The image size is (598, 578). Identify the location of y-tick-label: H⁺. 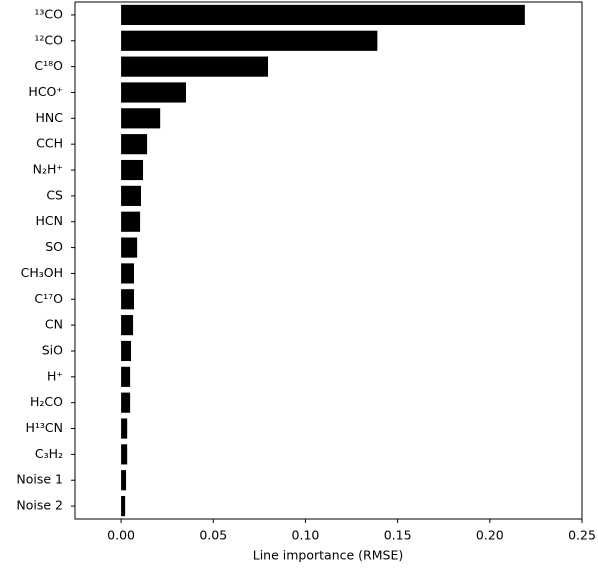
(55, 375).